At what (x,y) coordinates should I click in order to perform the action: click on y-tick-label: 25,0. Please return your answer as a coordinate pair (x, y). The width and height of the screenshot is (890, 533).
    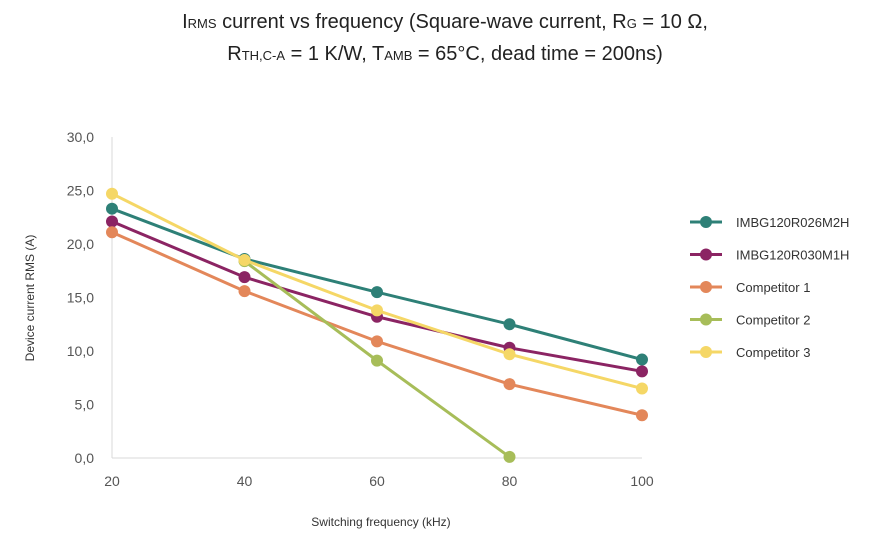
    Looking at the image, I should click on (80, 191).